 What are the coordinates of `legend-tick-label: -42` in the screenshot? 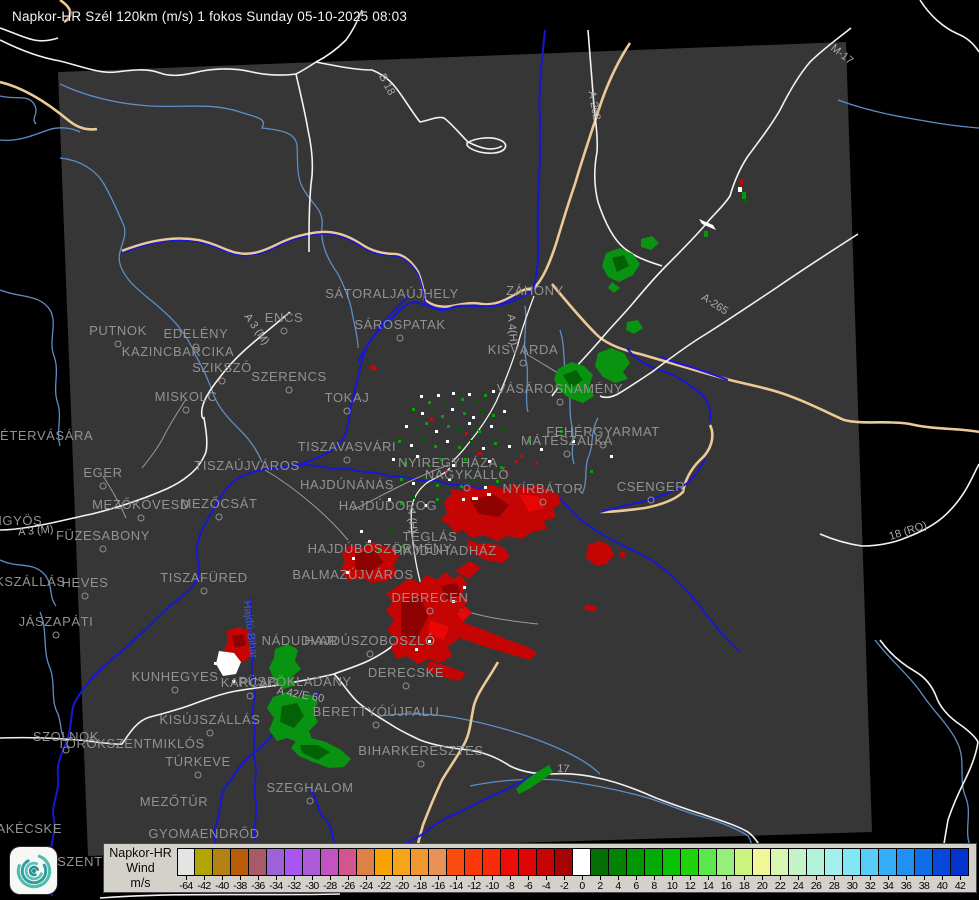 It's located at (204, 886).